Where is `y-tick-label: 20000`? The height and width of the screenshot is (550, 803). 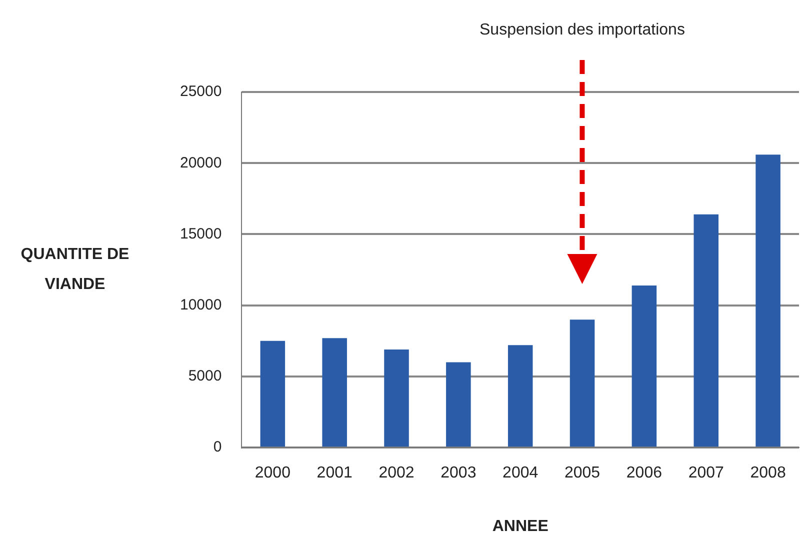 y-tick-label: 20000 is located at coordinates (201, 163).